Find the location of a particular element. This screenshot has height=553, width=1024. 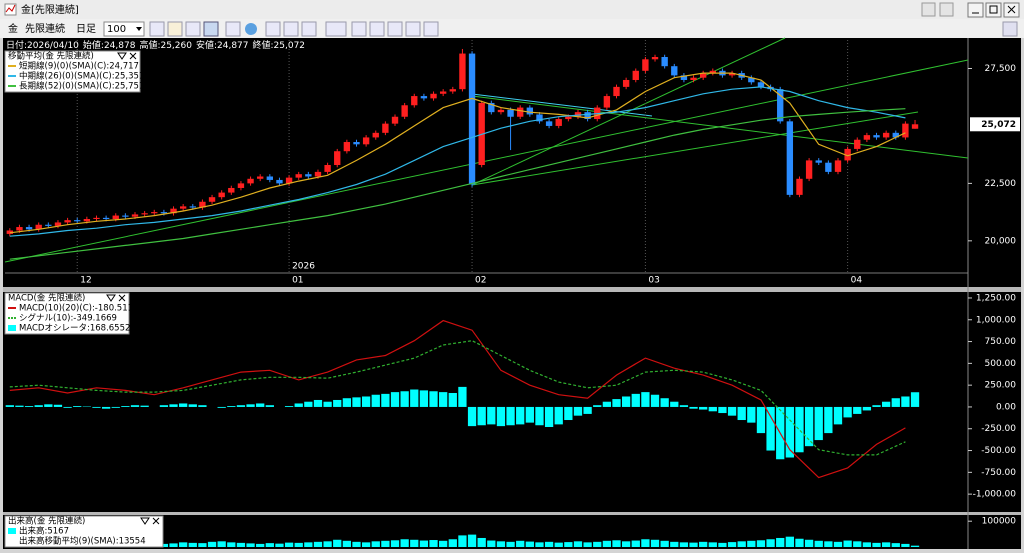

window-buttons is located at coordinates (970, 10).